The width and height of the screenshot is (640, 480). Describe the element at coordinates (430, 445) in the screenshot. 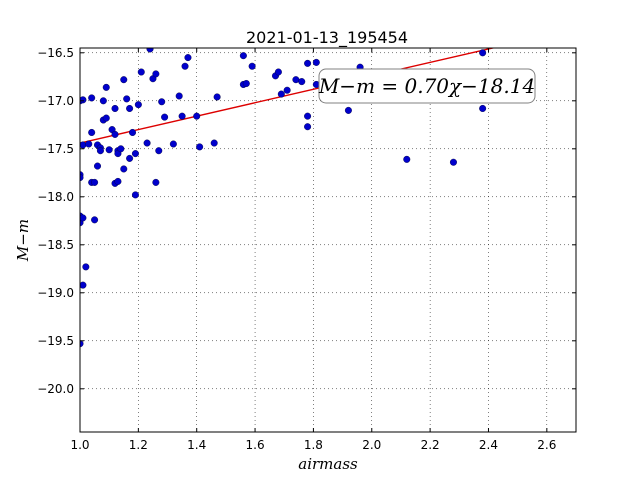

I see `x-tick-label: 2.2` at that location.